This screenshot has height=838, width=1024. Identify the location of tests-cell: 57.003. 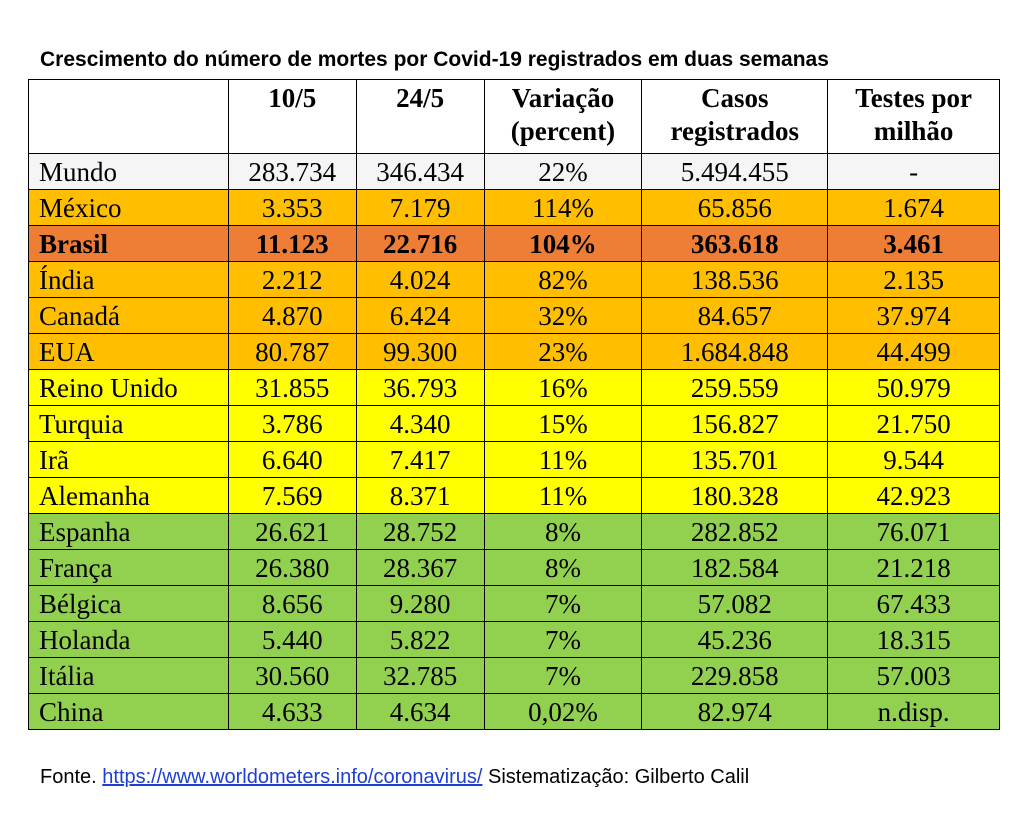
(913, 675).